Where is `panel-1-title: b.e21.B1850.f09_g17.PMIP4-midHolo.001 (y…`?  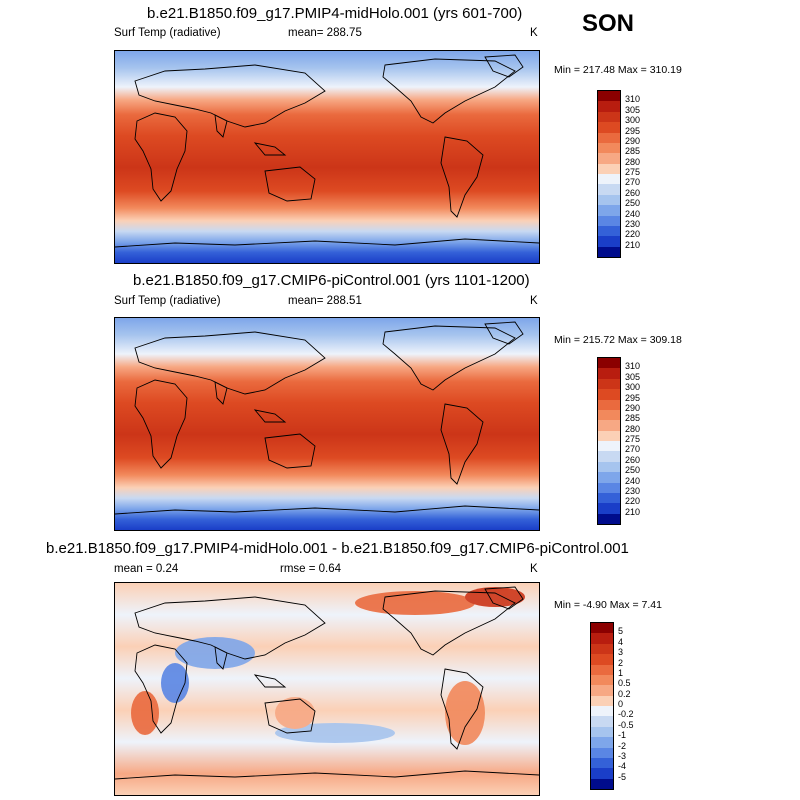
panel-1-title: b.e21.B1850.f09_g17.PMIP4-midHolo.001 (y… is located at coordinates (335, 13).